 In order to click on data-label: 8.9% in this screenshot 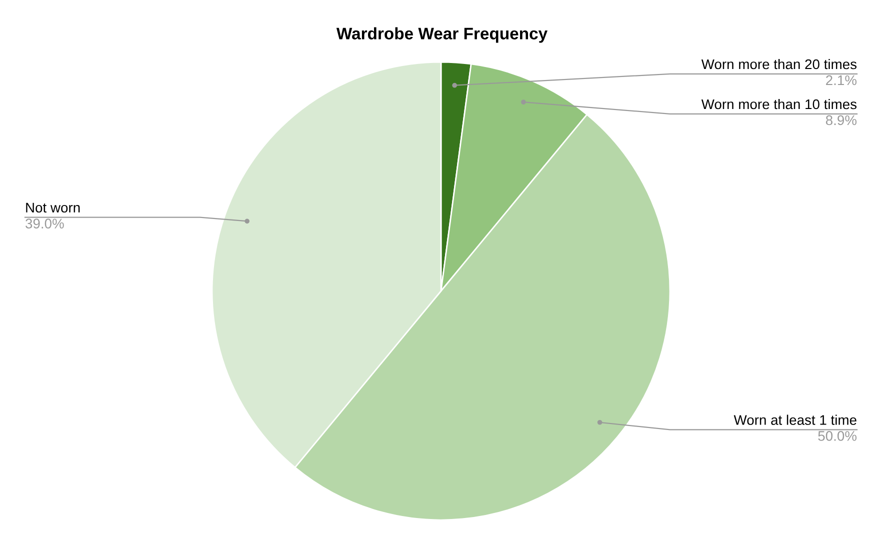, I will do `click(841, 120)`.